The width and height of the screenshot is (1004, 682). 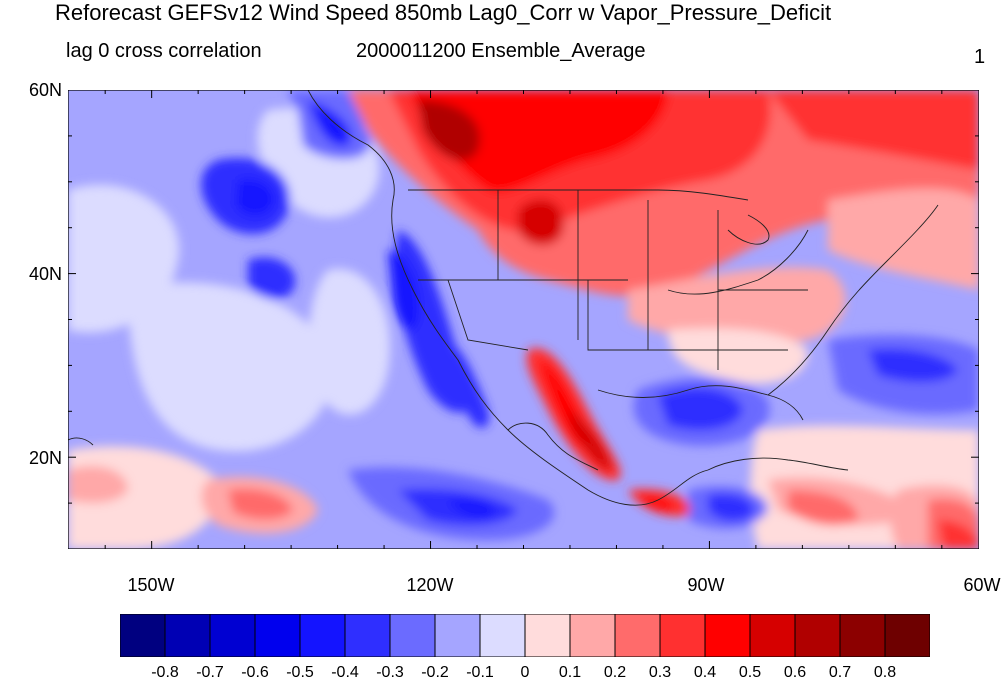 What do you see at coordinates (45, 90) in the screenshot?
I see `lat-label-60n: 60N` at bounding box center [45, 90].